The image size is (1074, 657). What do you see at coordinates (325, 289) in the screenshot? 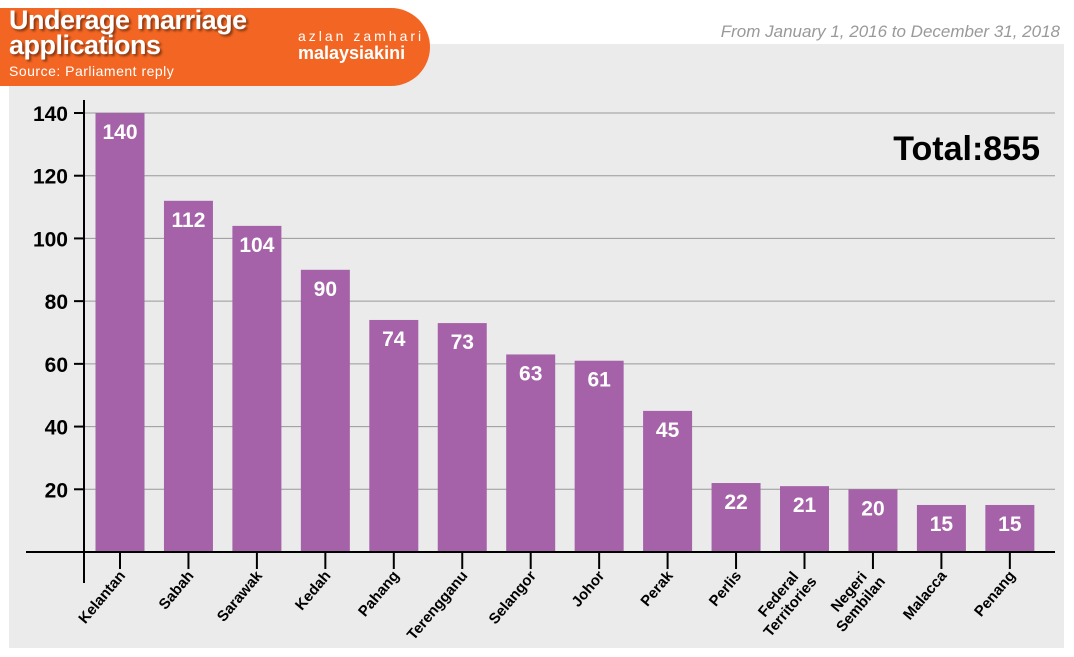
I see `data-label: 90` at bounding box center [325, 289].